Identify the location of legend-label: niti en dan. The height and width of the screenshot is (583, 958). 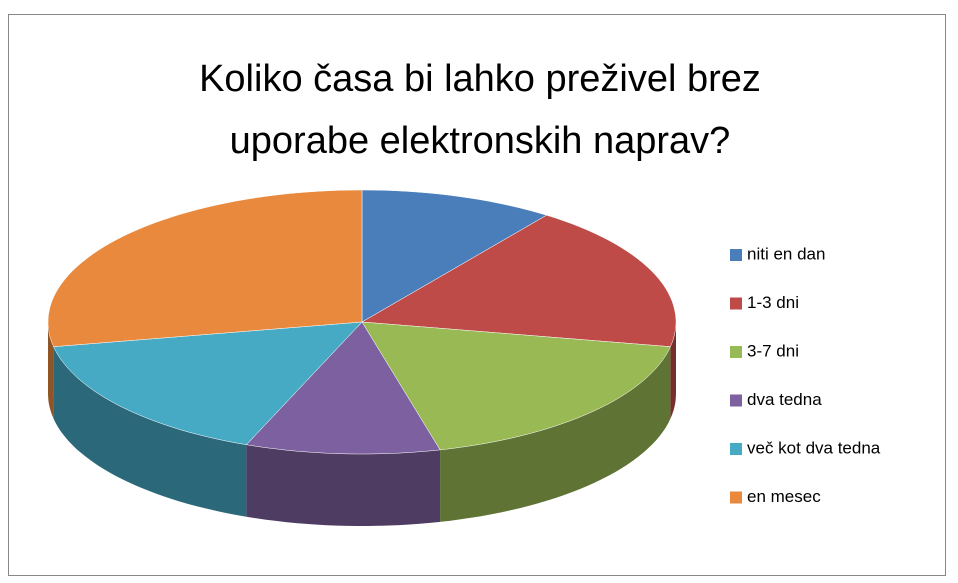
(786, 253).